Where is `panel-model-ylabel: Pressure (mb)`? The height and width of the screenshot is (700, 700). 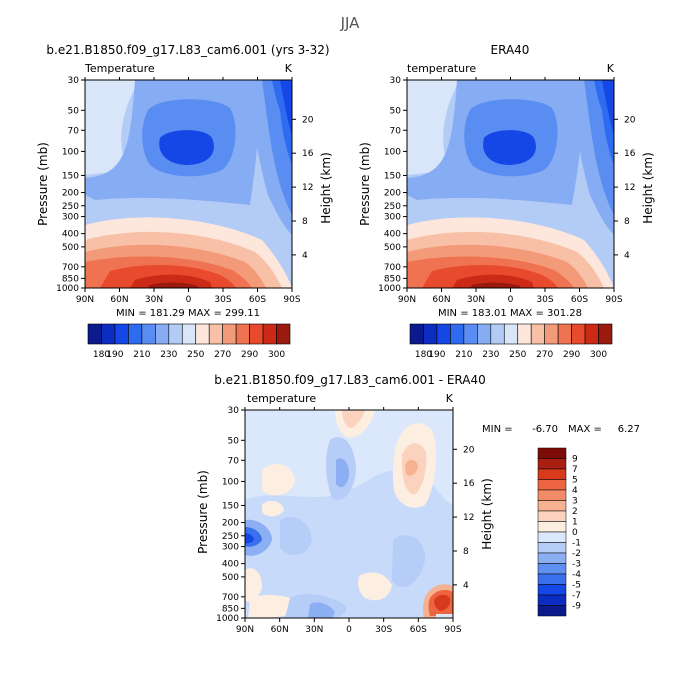
panel-model-ylabel: Pressure (mb) is located at coordinates (43, 184).